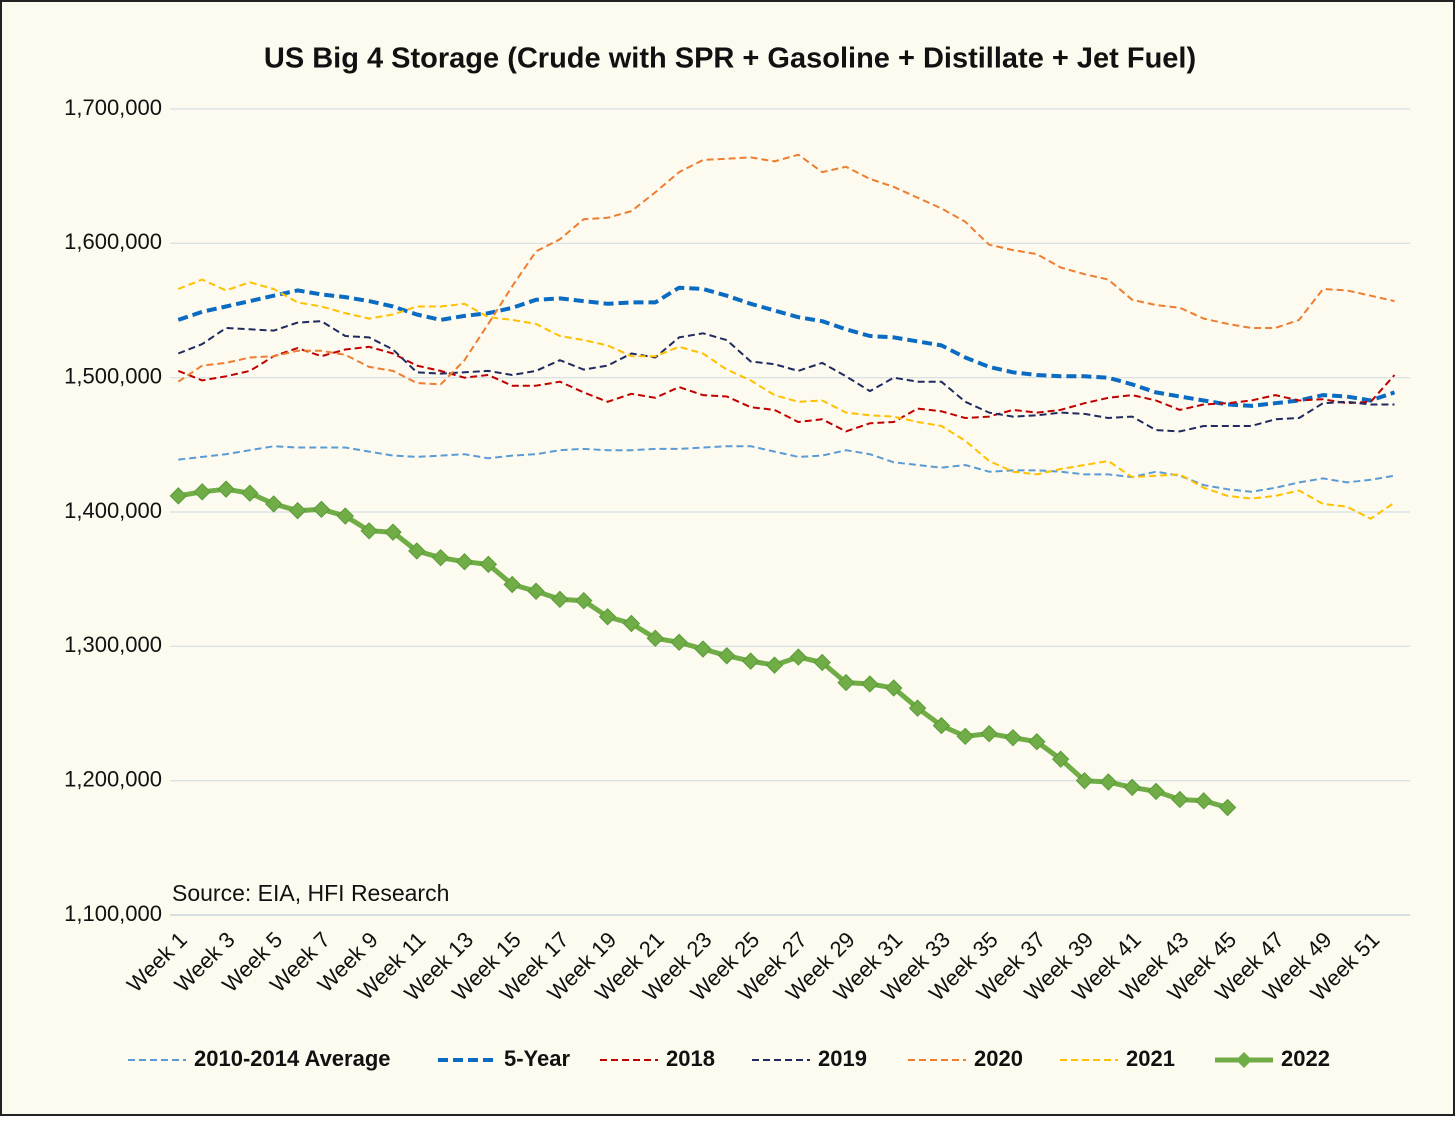  What do you see at coordinates (690, 1058) in the screenshot?
I see `legend-label: 2018` at bounding box center [690, 1058].